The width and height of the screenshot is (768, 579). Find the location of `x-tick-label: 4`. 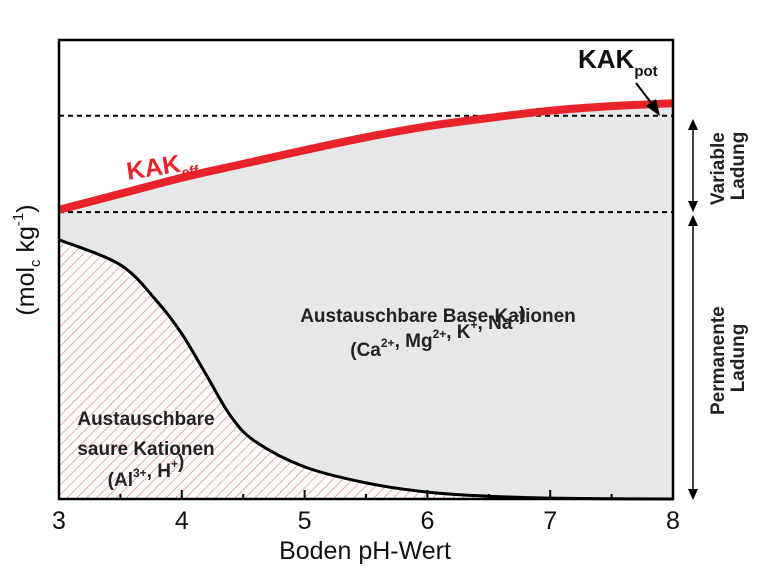

x-tick-label: 4 is located at coordinates (182, 521).